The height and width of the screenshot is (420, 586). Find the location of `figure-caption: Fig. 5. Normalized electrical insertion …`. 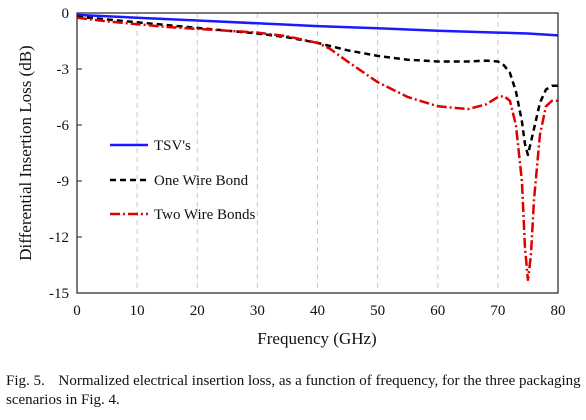

figure-caption: Fig. 5. Normalized electrical insertion … is located at coordinates (294, 391).